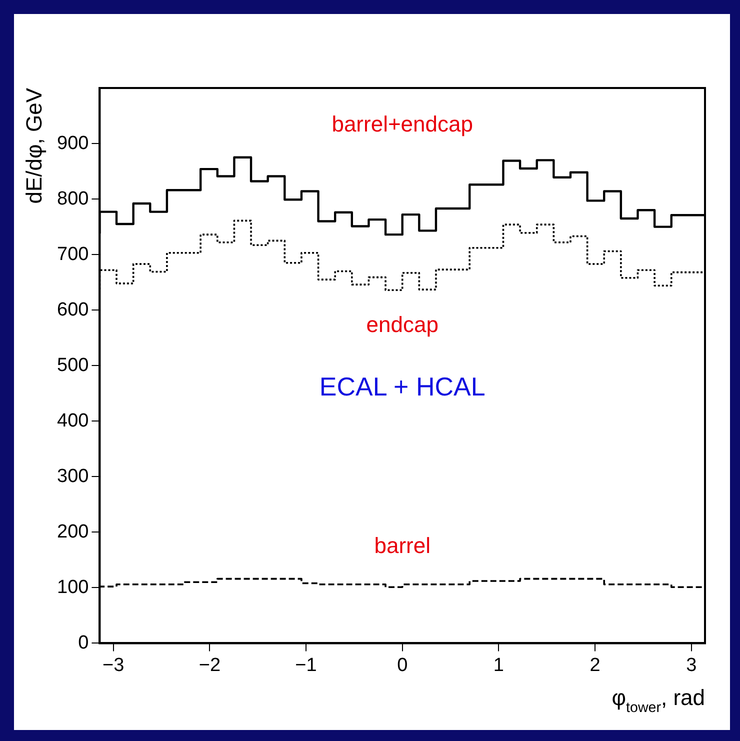 The height and width of the screenshot is (741, 740). What do you see at coordinates (73, 587) in the screenshot?
I see `y-tick-label: 100` at bounding box center [73, 587].